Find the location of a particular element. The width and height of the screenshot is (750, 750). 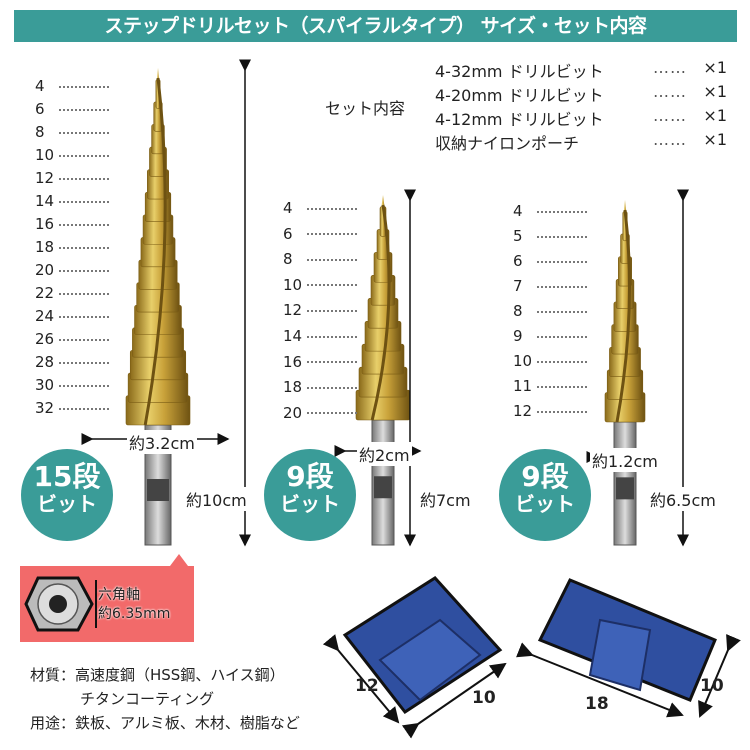

step-size-label: 28 is located at coordinates (72, 362).